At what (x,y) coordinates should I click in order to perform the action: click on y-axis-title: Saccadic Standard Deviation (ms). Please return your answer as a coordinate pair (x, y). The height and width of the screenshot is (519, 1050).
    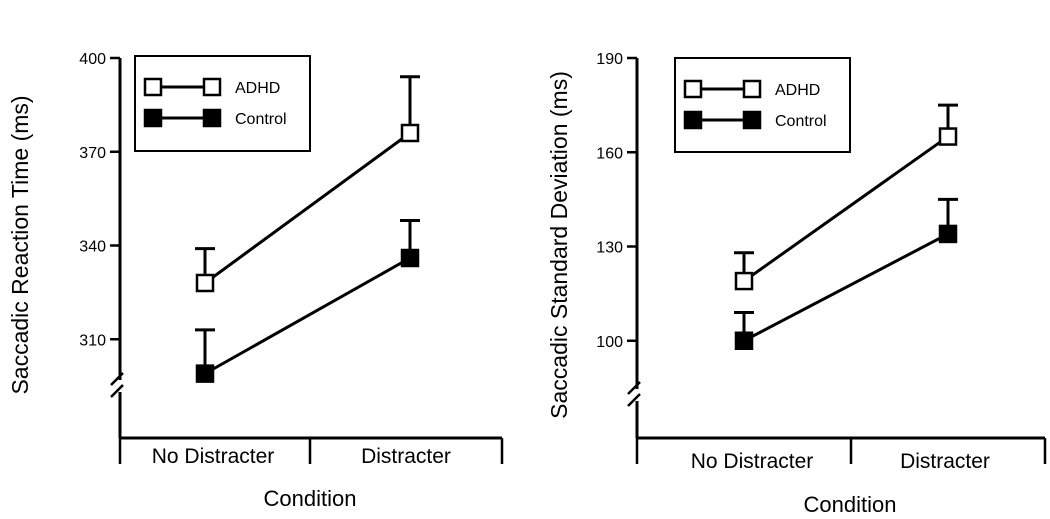
    Looking at the image, I should click on (559, 245).